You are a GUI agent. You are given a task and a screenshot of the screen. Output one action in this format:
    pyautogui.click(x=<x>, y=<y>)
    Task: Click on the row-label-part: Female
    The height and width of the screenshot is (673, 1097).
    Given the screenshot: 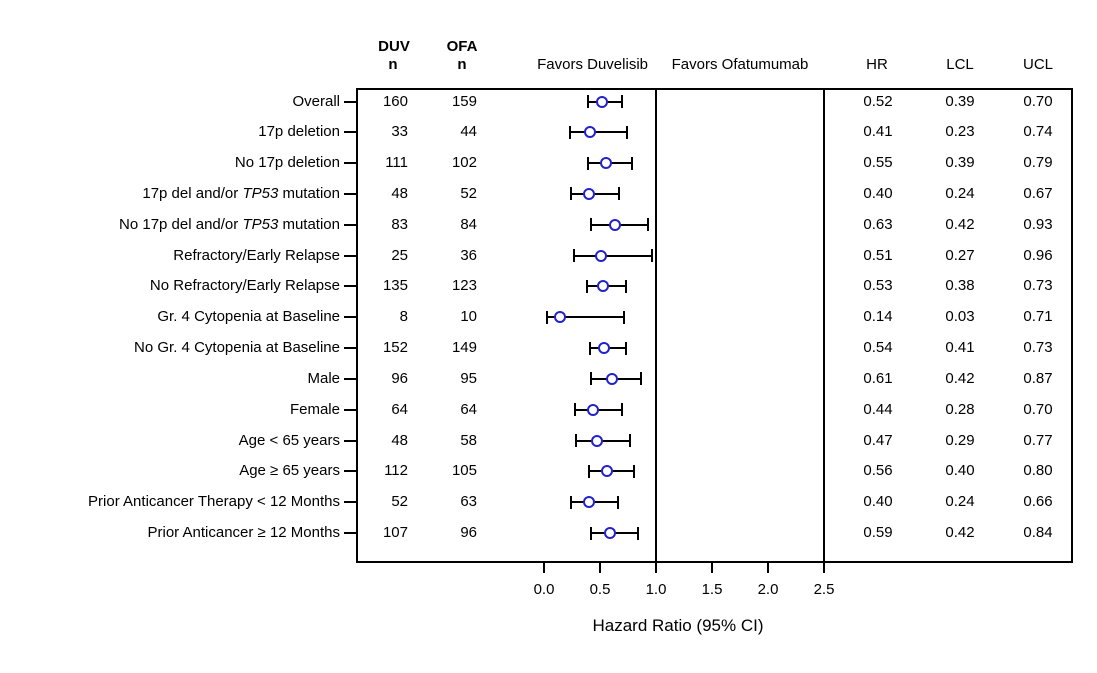 What is the action you would take?
    pyautogui.click(x=314, y=409)
    